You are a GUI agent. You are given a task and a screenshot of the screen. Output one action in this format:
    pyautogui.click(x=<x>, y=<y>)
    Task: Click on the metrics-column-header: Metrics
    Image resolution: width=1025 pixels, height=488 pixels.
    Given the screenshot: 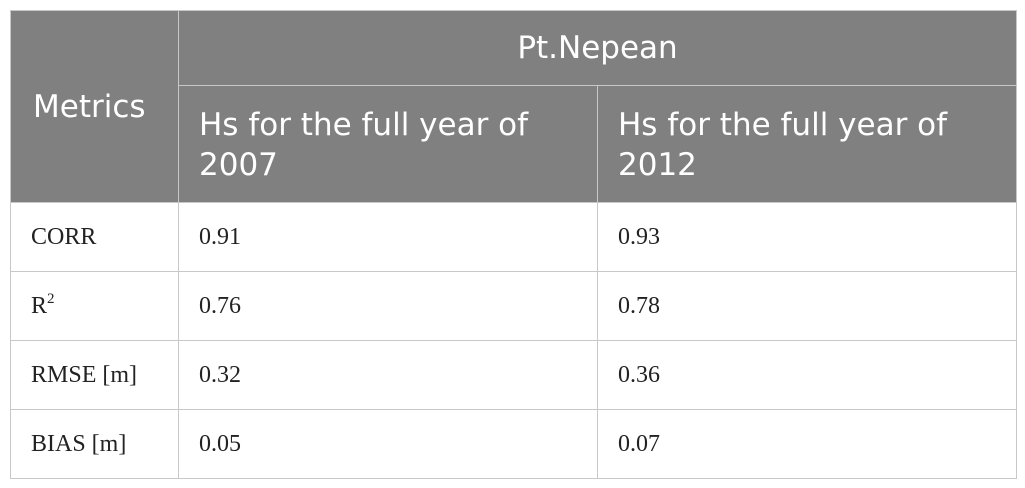 What is the action you would take?
    pyautogui.click(x=94, y=106)
    